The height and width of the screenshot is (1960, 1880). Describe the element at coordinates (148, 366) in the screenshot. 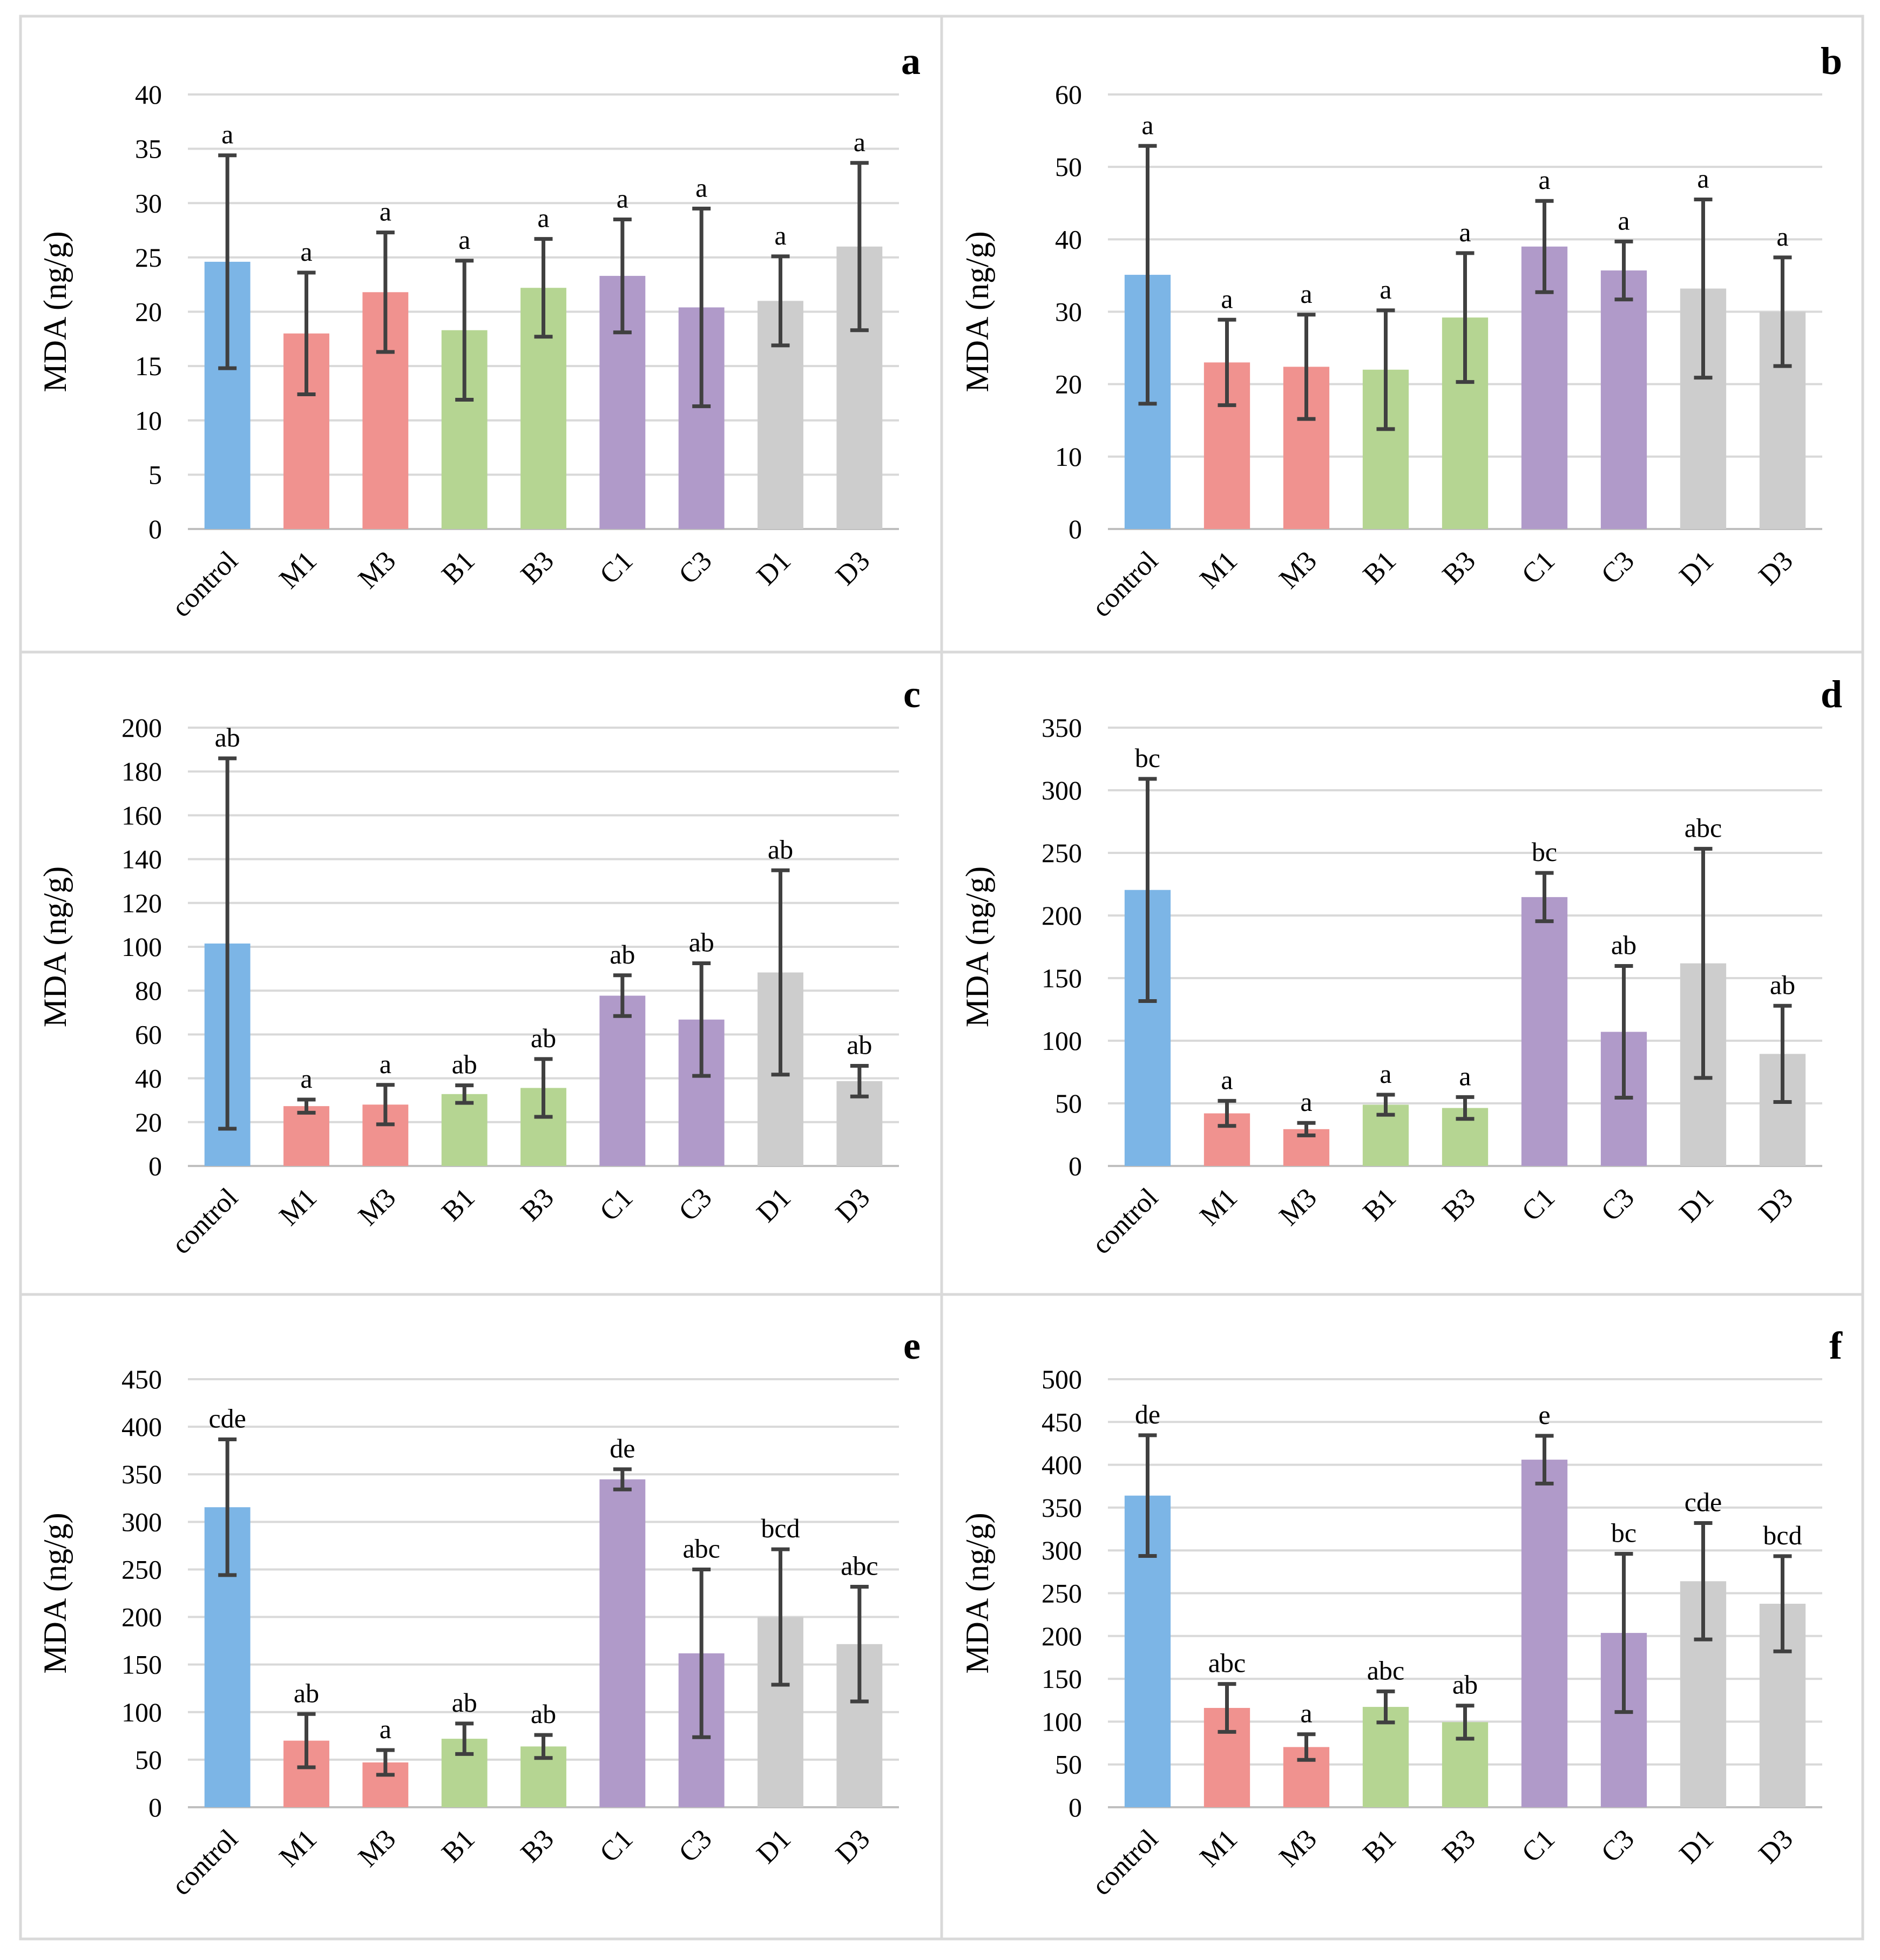

I see `y-tick-label: 15` at that location.